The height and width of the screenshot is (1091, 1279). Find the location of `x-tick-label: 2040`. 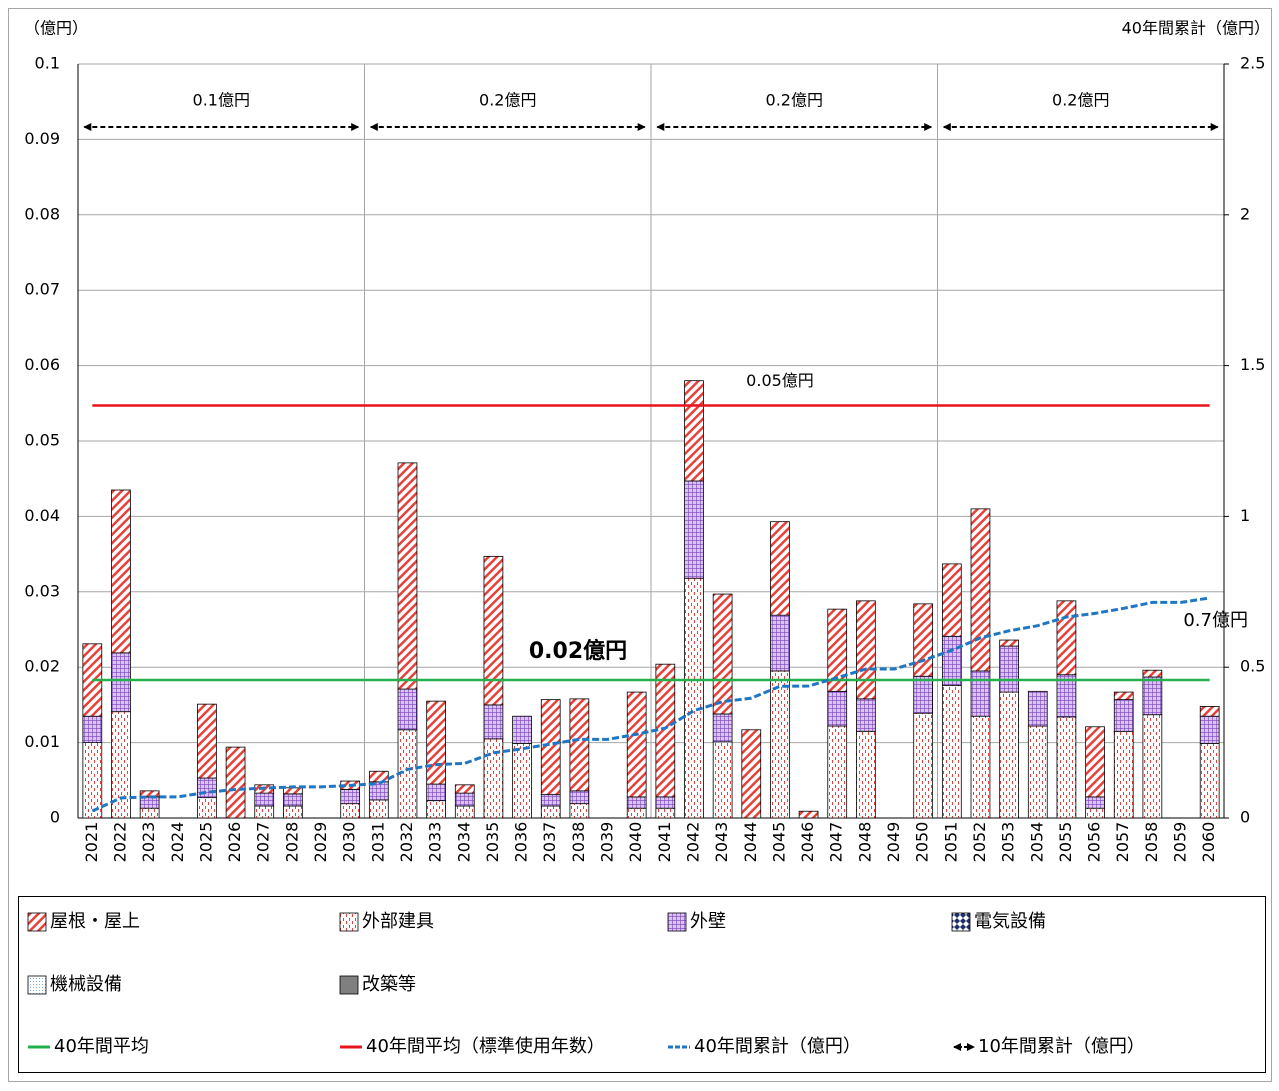

x-tick-label: 2040 is located at coordinates (635, 842).